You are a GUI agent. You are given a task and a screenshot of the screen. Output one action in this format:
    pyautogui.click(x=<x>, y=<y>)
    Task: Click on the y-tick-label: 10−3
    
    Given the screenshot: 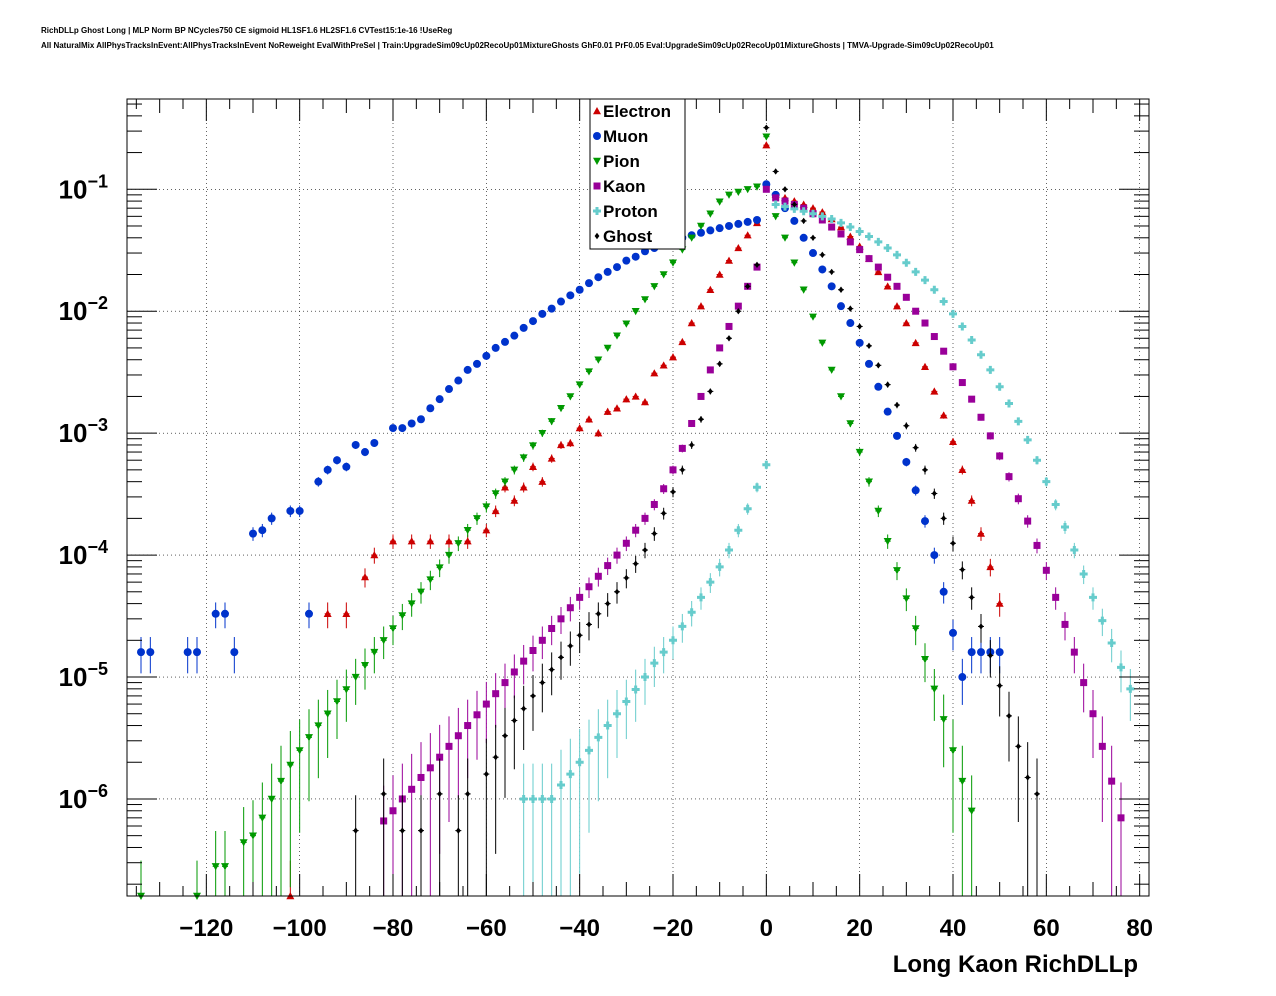 What is the action you would take?
    pyautogui.click(x=83, y=431)
    